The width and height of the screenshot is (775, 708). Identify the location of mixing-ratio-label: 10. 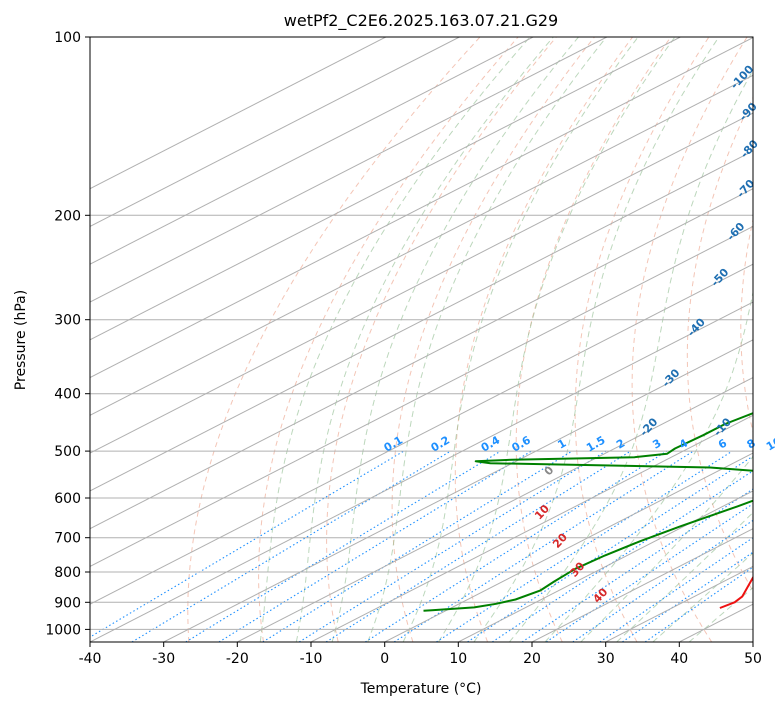
(769, 443).